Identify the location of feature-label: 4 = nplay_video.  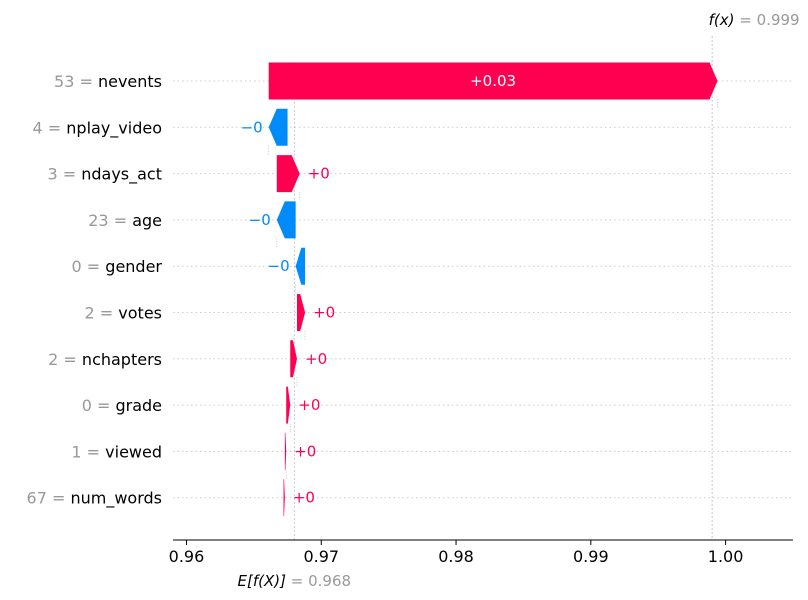
(97, 128).